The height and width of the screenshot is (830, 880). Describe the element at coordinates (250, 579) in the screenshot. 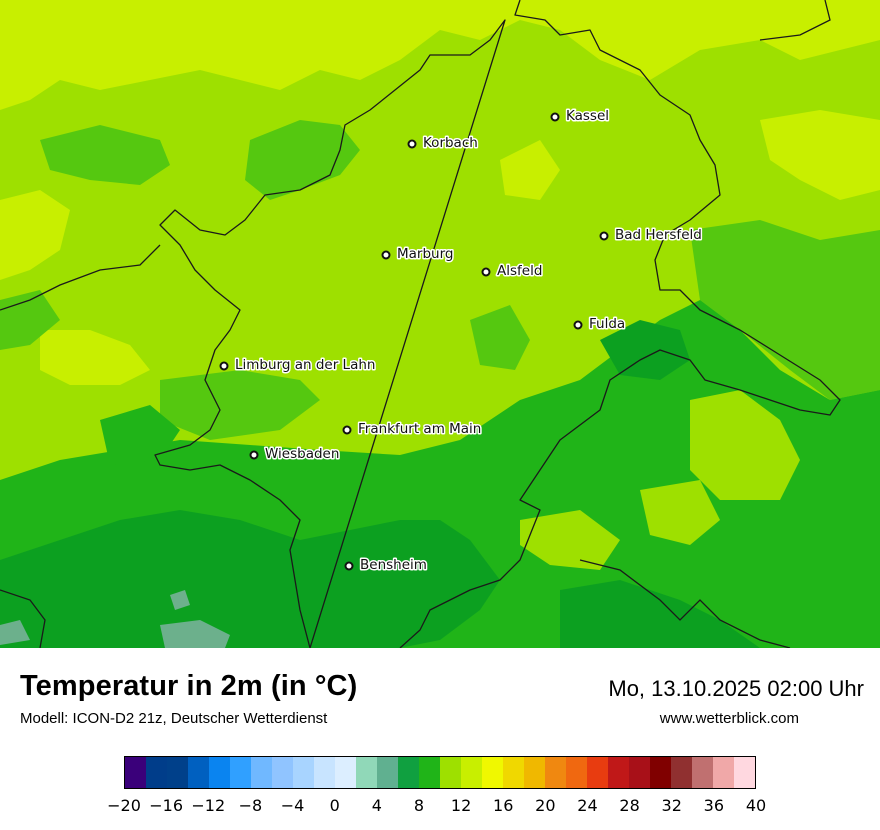

I see `cold-zone-rhine` at that location.